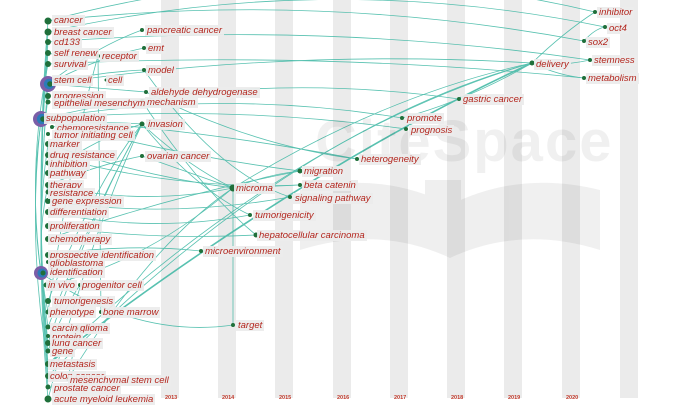 The image size is (684, 410). I want to click on keyword-model: model, so click(161, 70).